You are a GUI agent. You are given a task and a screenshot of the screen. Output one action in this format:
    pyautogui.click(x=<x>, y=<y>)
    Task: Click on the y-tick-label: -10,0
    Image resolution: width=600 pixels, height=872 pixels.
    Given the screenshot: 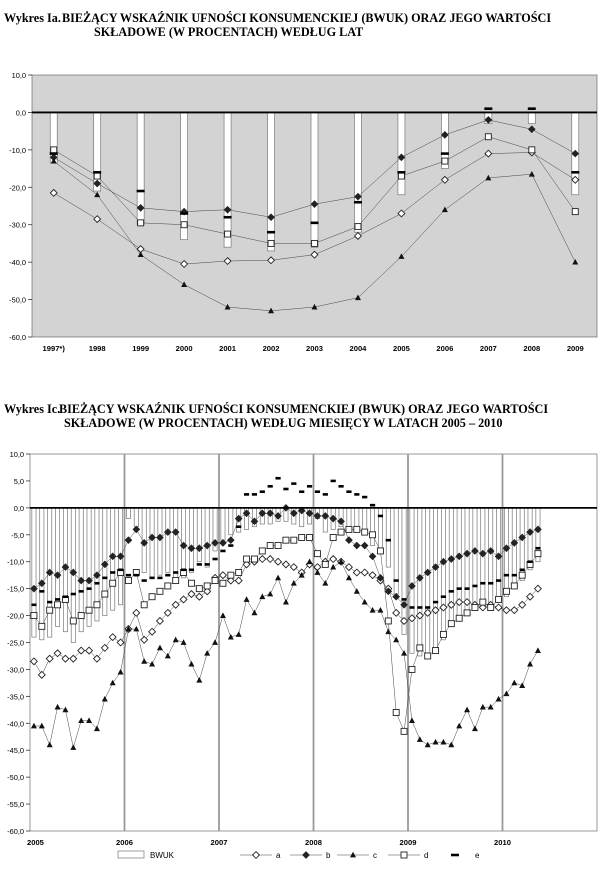 What is the action you would take?
    pyautogui.click(x=15, y=562)
    